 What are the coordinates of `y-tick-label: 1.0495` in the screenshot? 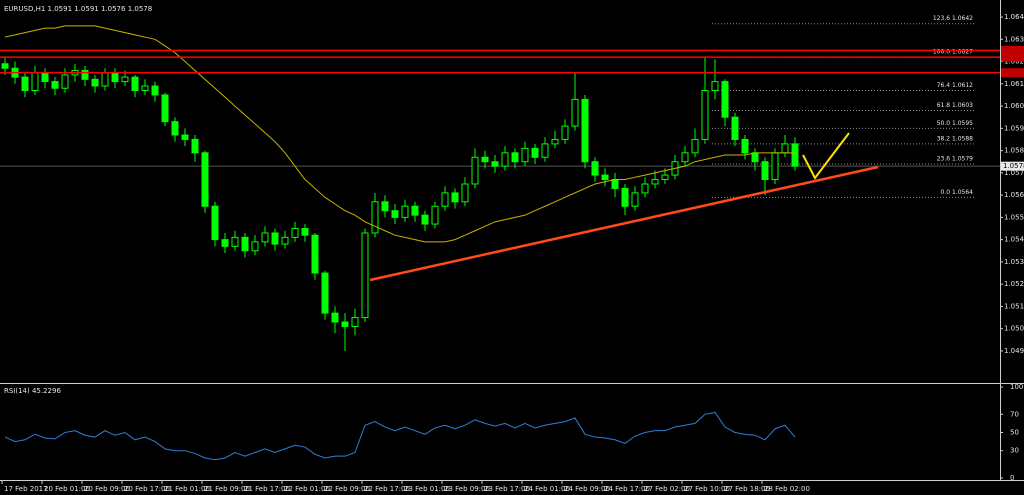 It's located at (1014, 351).